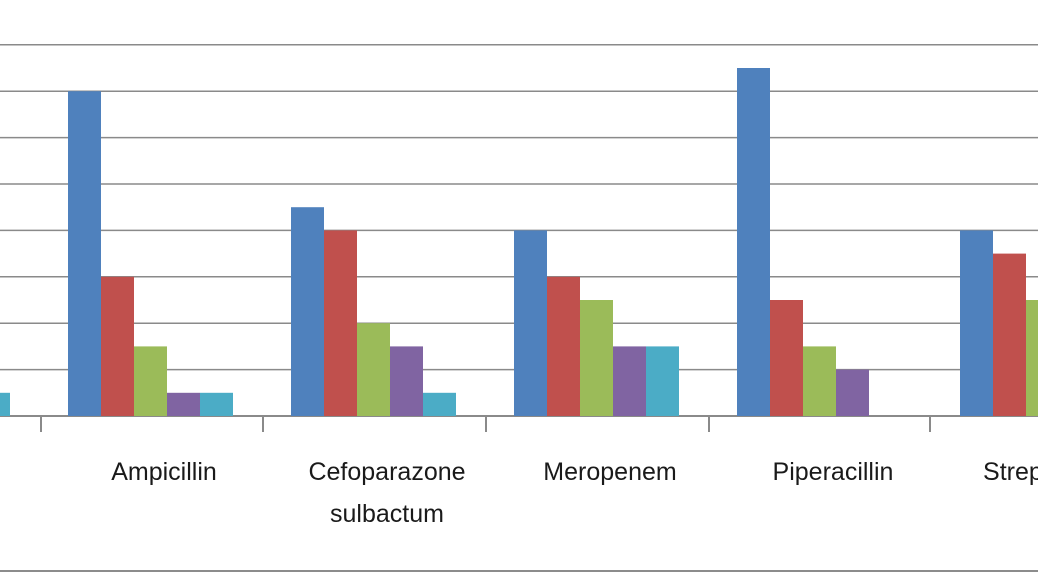 The image size is (1038, 576). I want to click on x-tick-label: Meropenem, so click(609, 472).